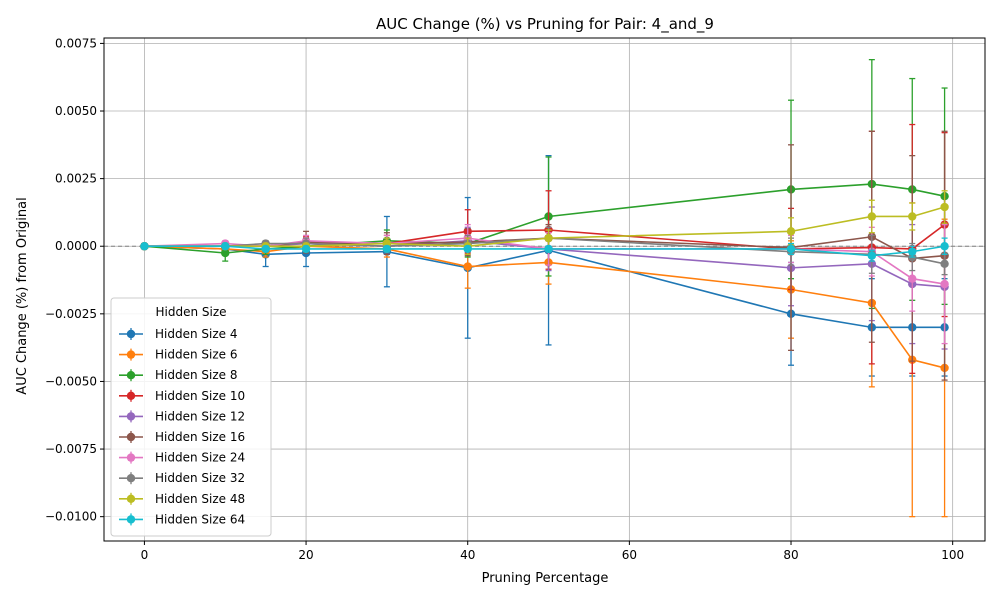 The height and width of the screenshot is (600, 1000). Describe the element at coordinates (200, 458) in the screenshot. I see `legend-label: Hidden Size 24` at that location.